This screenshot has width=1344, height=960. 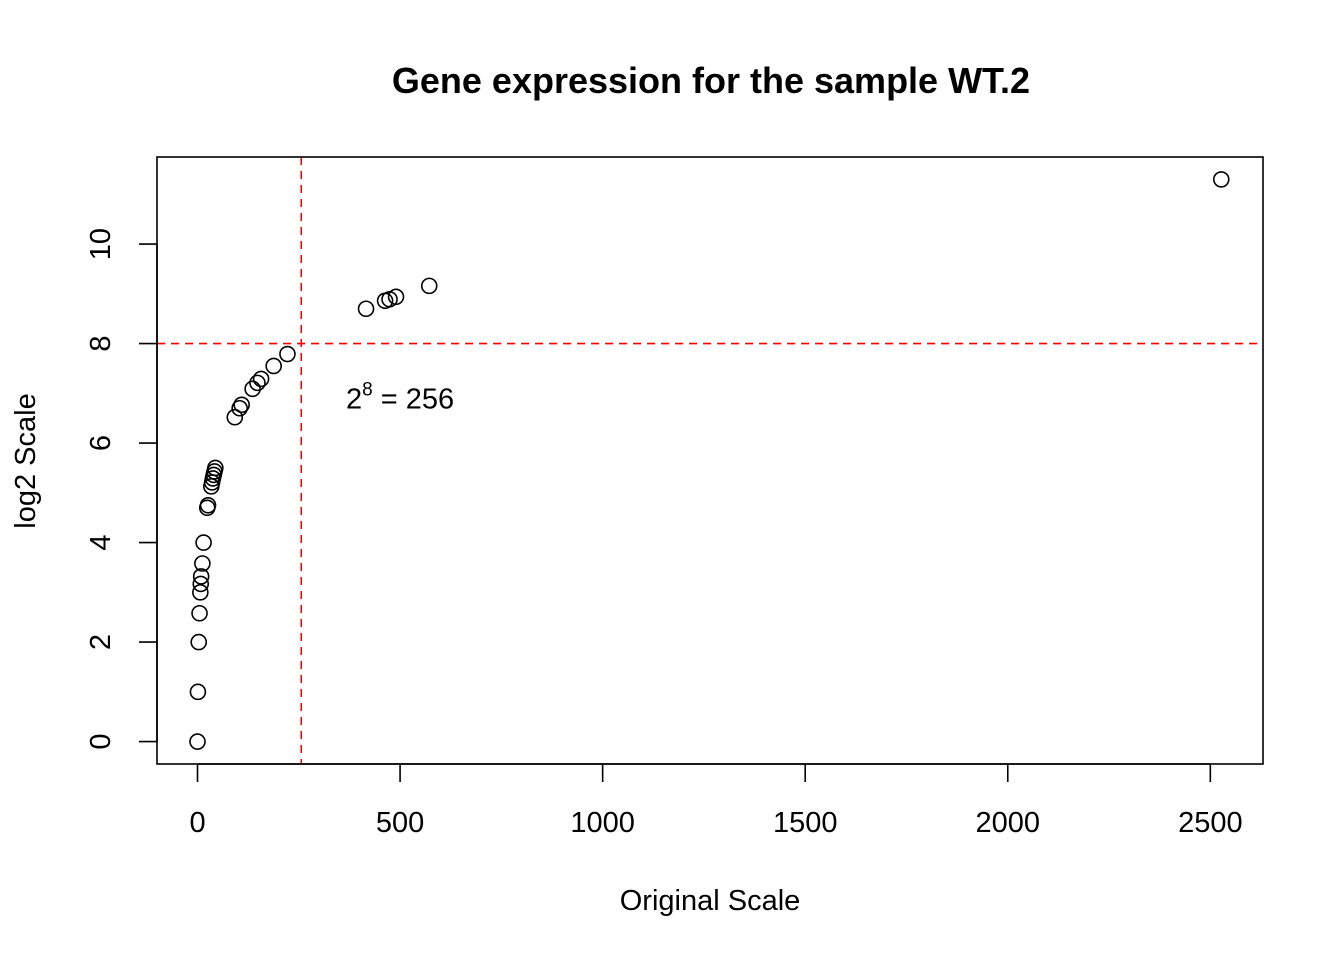 What do you see at coordinates (1008, 823) in the screenshot?
I see `x-tick-label: 2000` at bounding box center [1008, 823].